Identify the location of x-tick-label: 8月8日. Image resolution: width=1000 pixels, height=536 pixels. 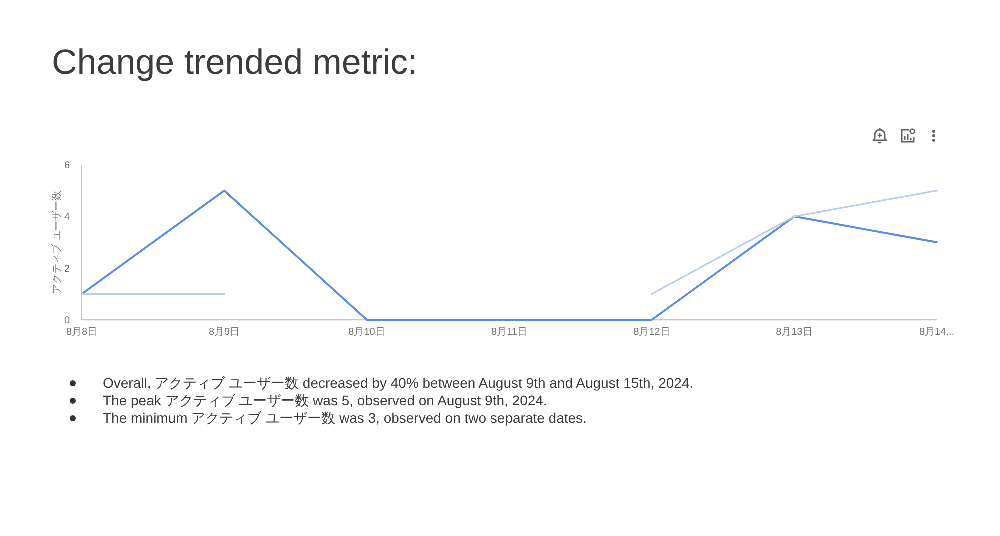
(82, 332).